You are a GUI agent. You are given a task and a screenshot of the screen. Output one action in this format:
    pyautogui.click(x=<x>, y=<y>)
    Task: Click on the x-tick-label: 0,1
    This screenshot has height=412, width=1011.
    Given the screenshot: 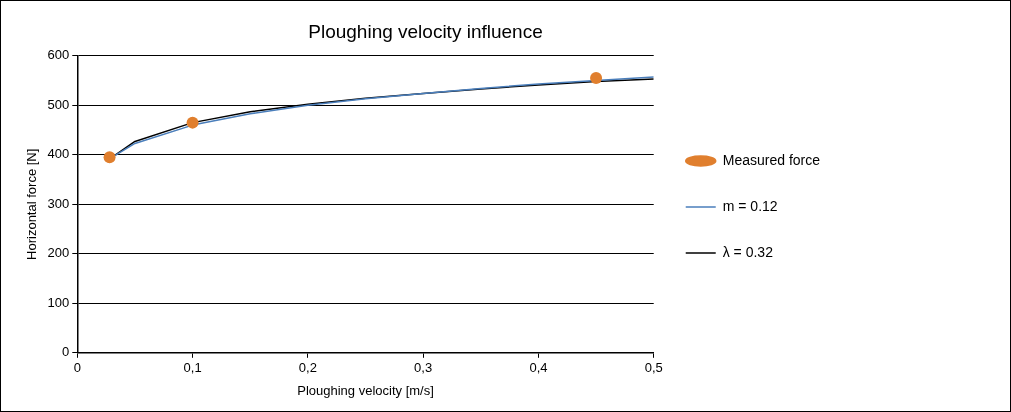 What is the action you would take?
    pyautogui.click(x=192, y=368)
    